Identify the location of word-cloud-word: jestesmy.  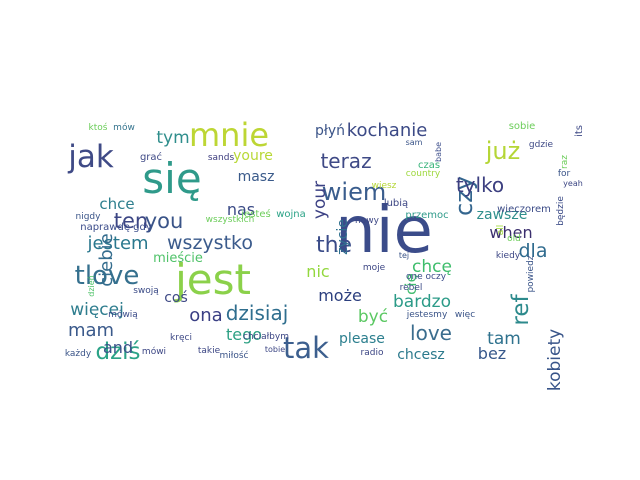
(427, 315).